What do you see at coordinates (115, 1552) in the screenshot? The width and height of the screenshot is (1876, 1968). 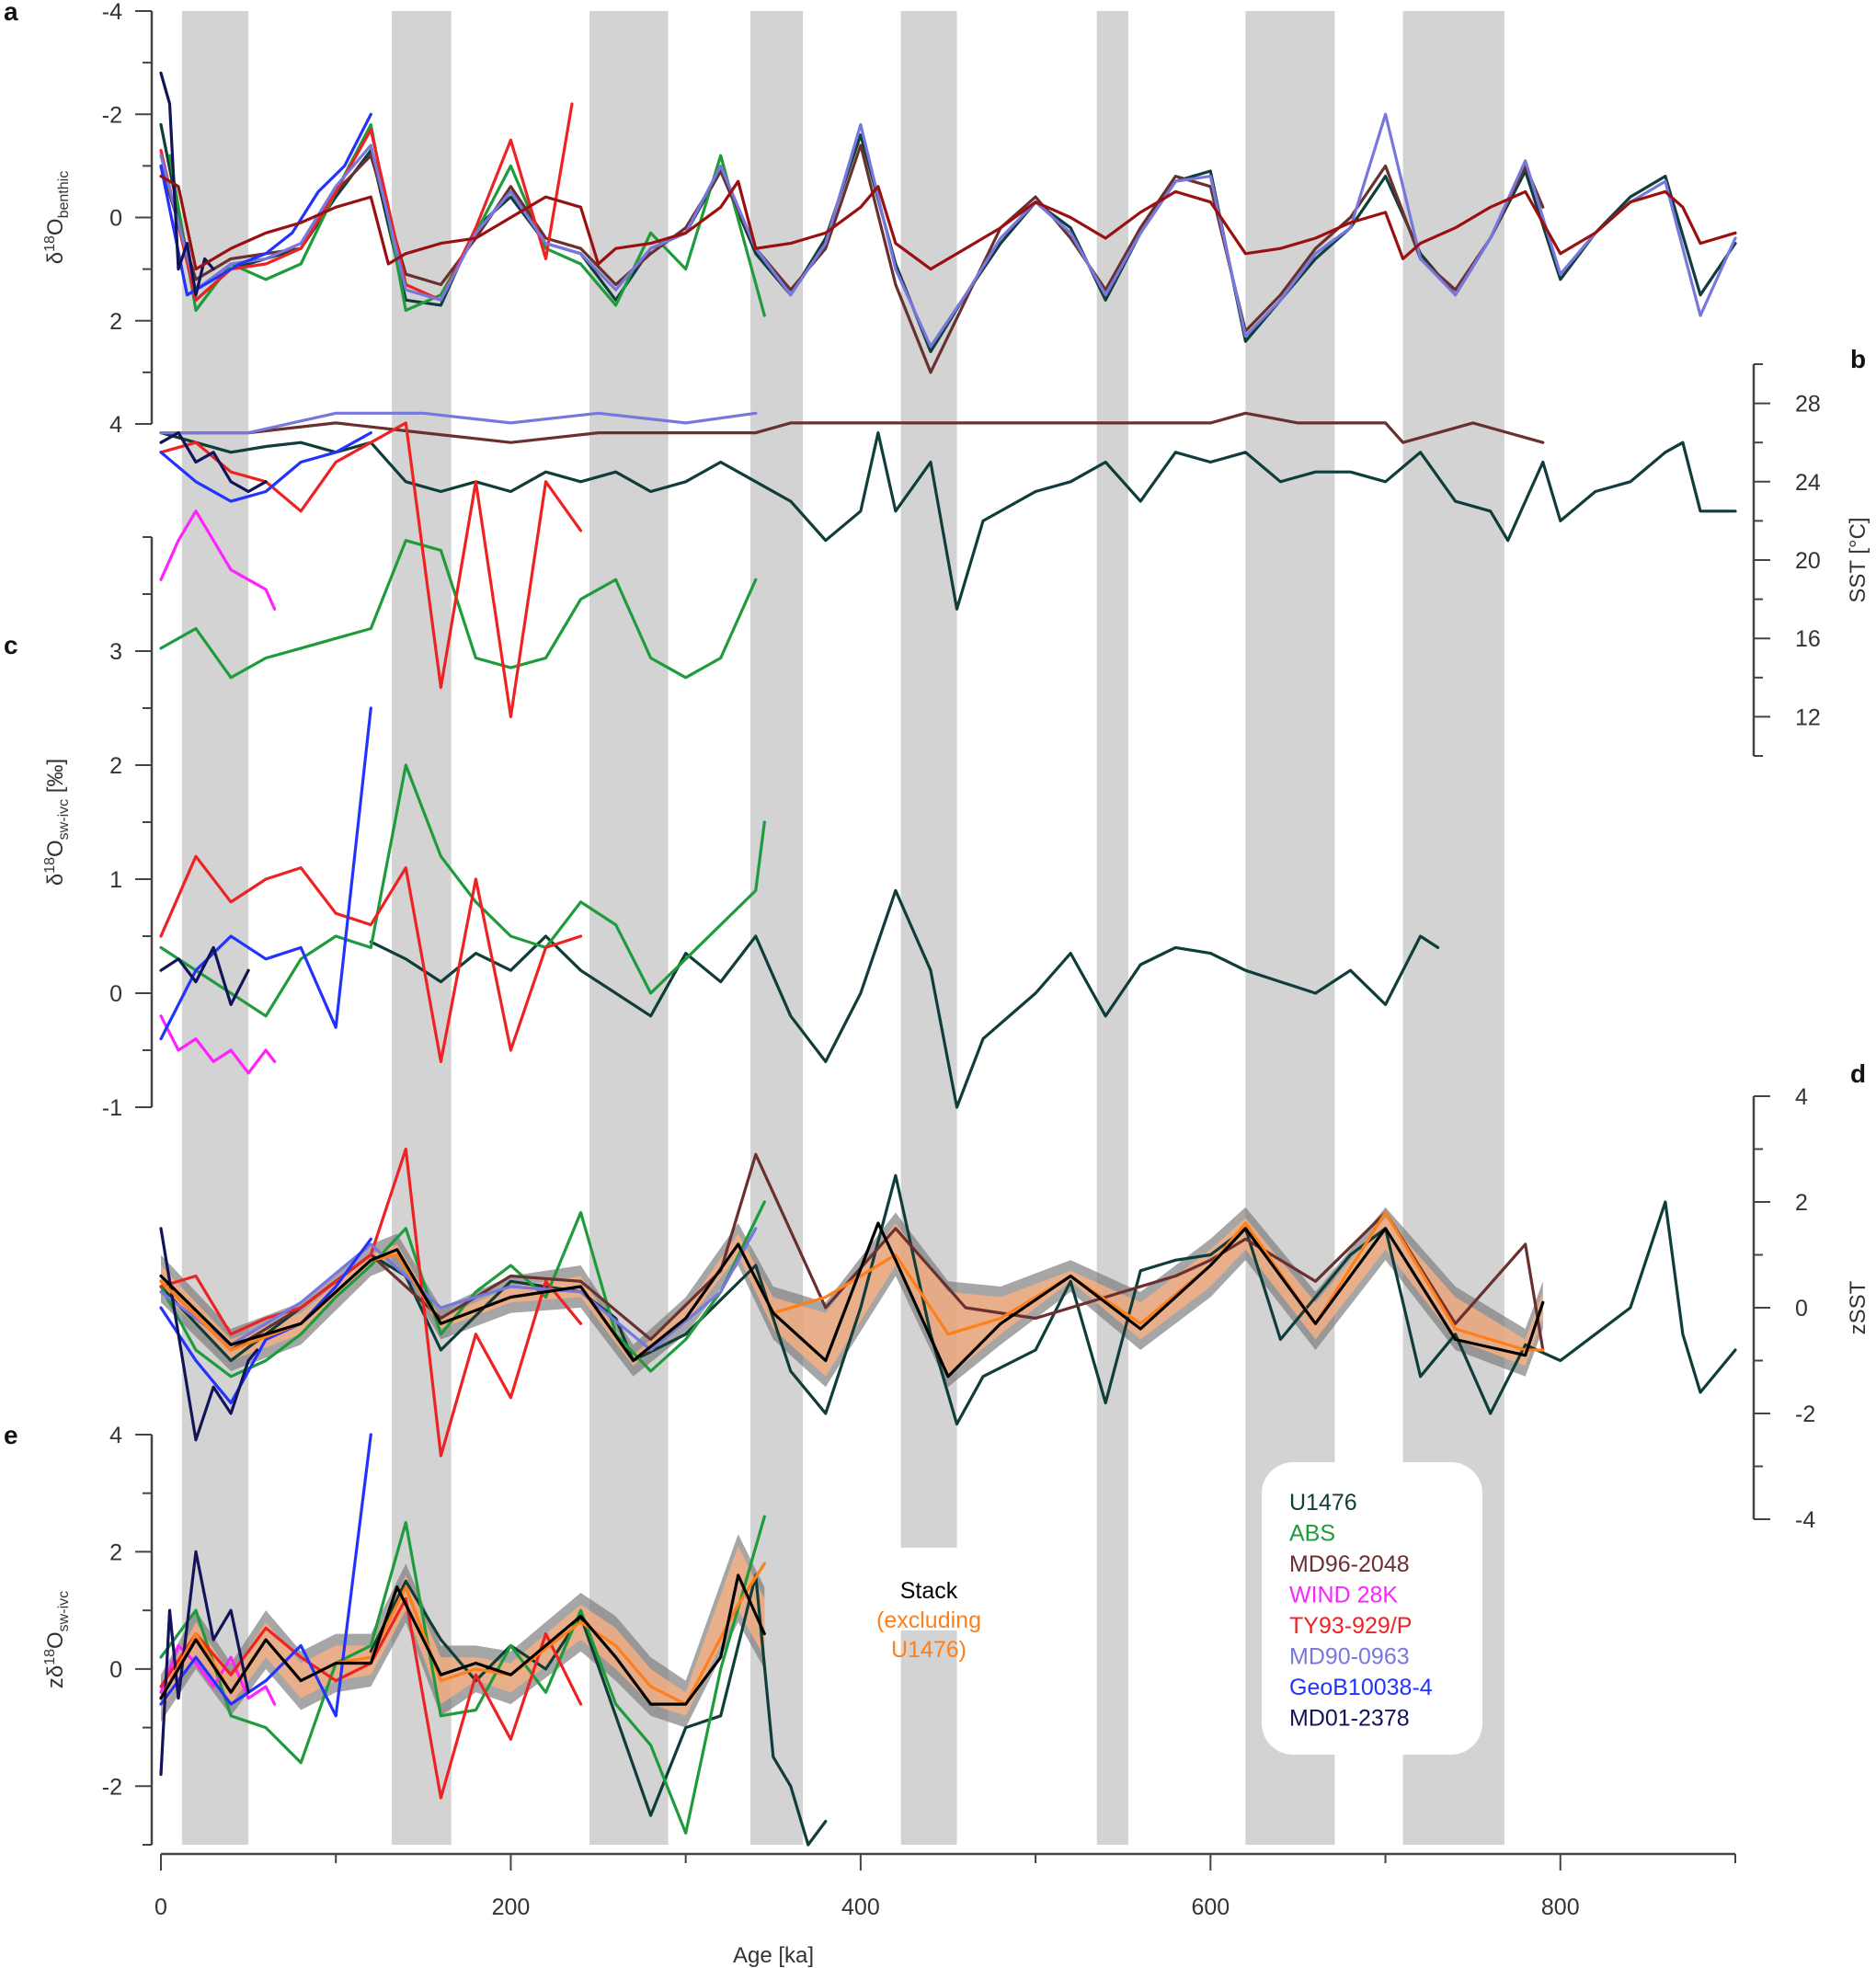 I see `panel-e-y-tick-label: 2` at bounding box center [115, 1552].